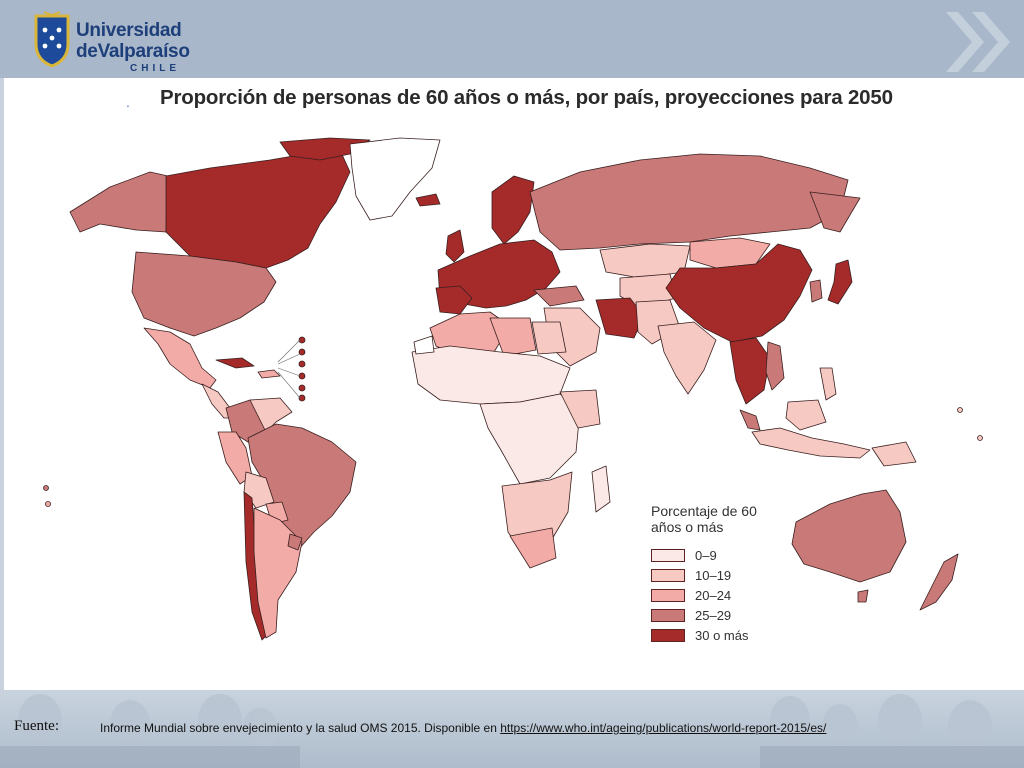  Describe the element at coordinates (269, 374) in the screenshot. I see `region-caribbean` at that location.